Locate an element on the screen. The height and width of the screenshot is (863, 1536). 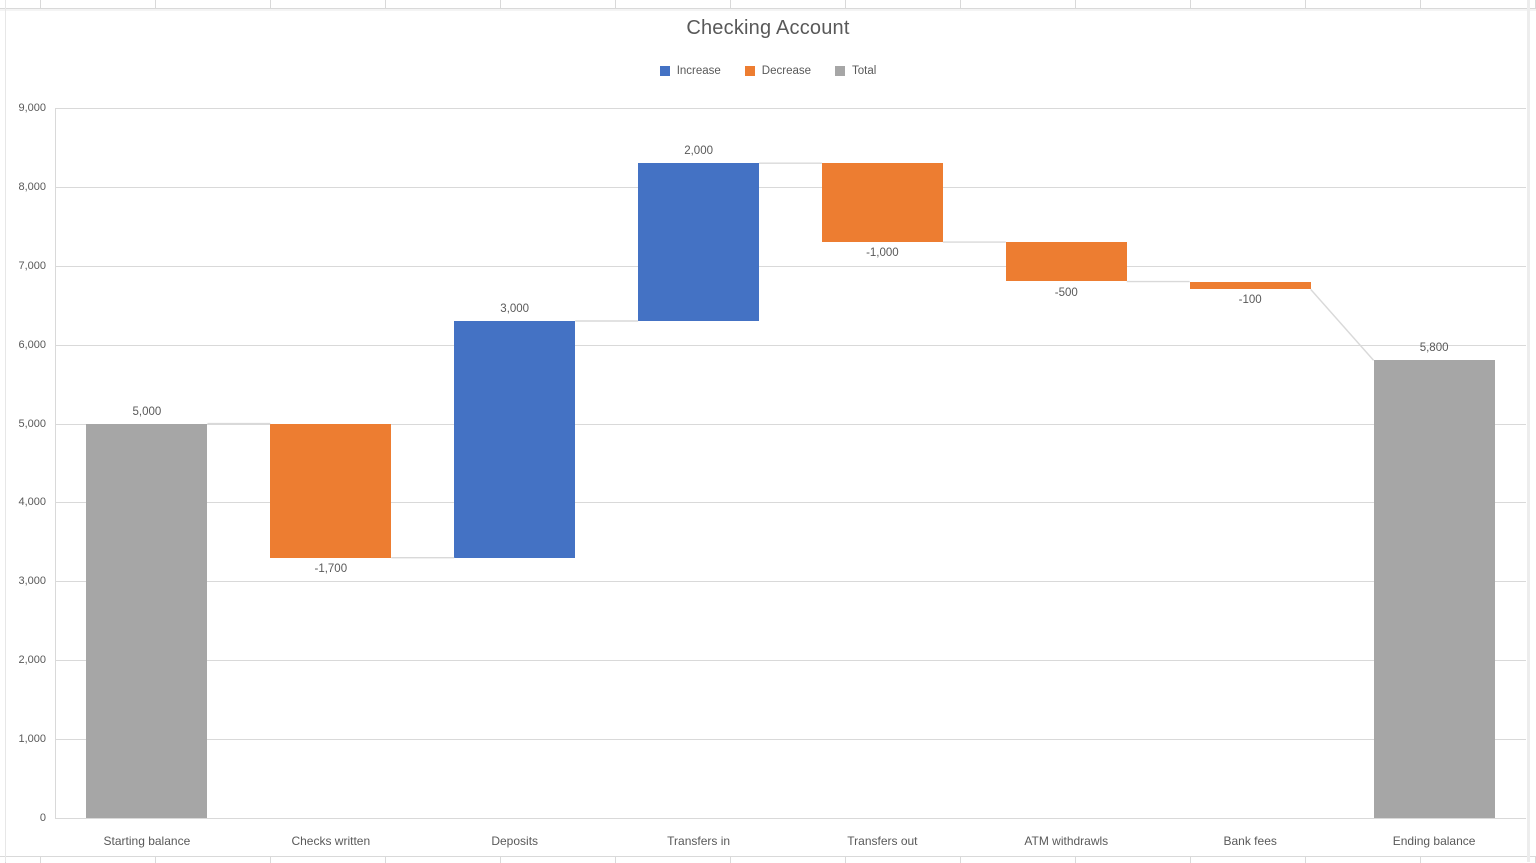
x-axis-label-atm-withdrawls: ATM withdrawls is located at coordinates (1066, 841).